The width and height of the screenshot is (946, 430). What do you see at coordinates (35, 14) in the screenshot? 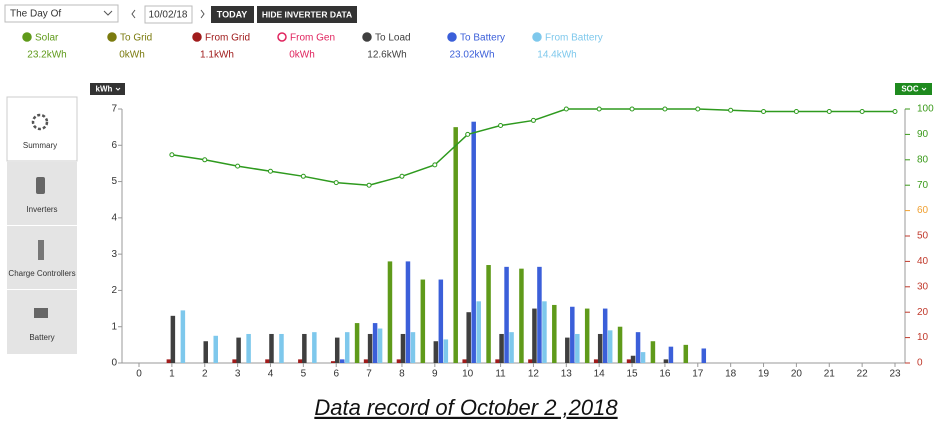
I see `range-label: The Day Of` at bounding box center [35, 14].